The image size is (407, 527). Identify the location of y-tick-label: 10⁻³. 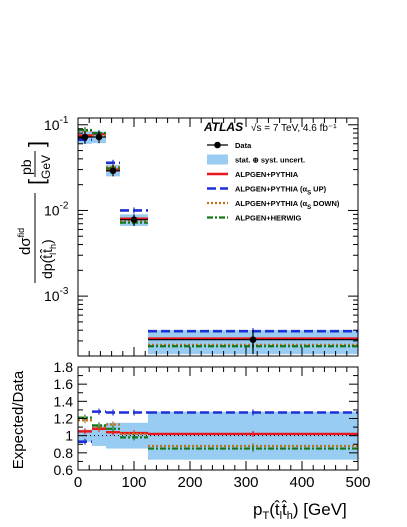
(56, 295).